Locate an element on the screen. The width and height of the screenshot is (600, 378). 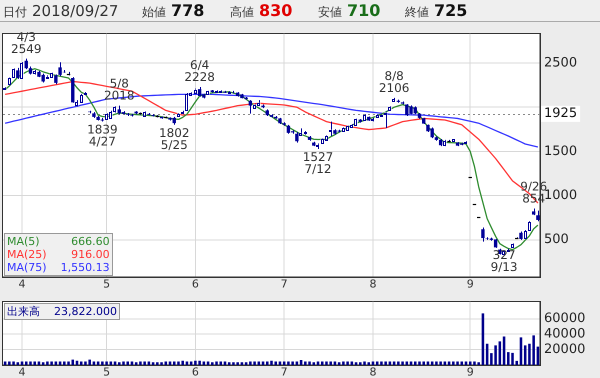
x-tick-label: 9 is located at coordinates (470, 283).